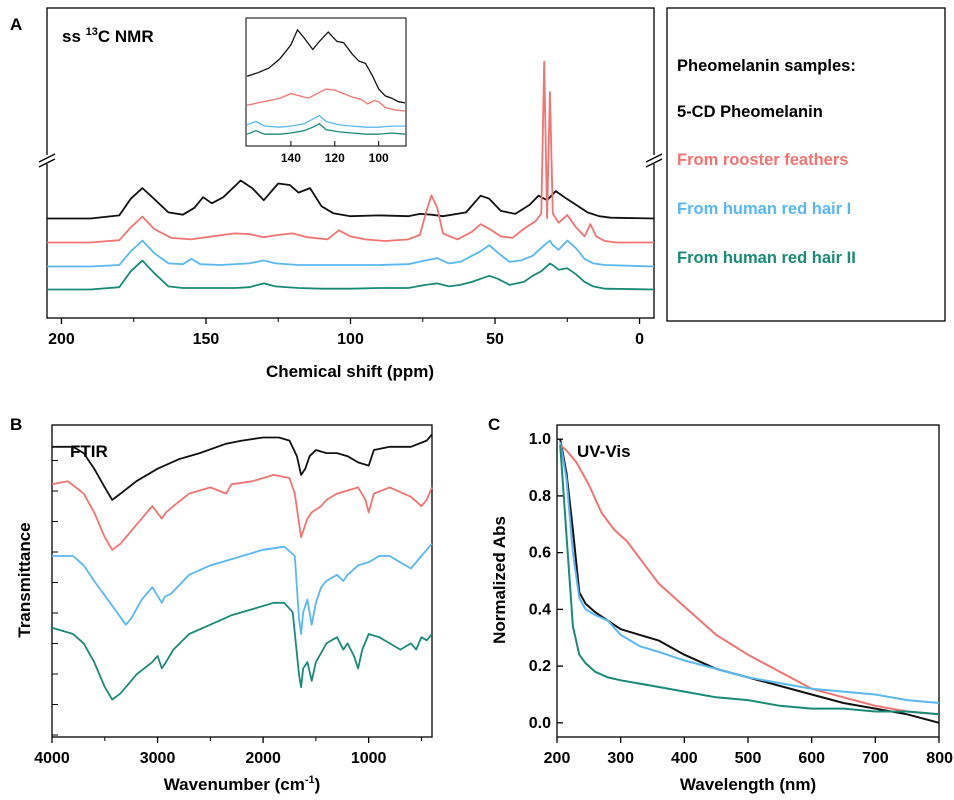 The height and width of the screenshot is (800, 954). Describe the element at coordinates (242, 589) in the screenshot. I see `ftir-line-from-human-red-hair-i` at that location.